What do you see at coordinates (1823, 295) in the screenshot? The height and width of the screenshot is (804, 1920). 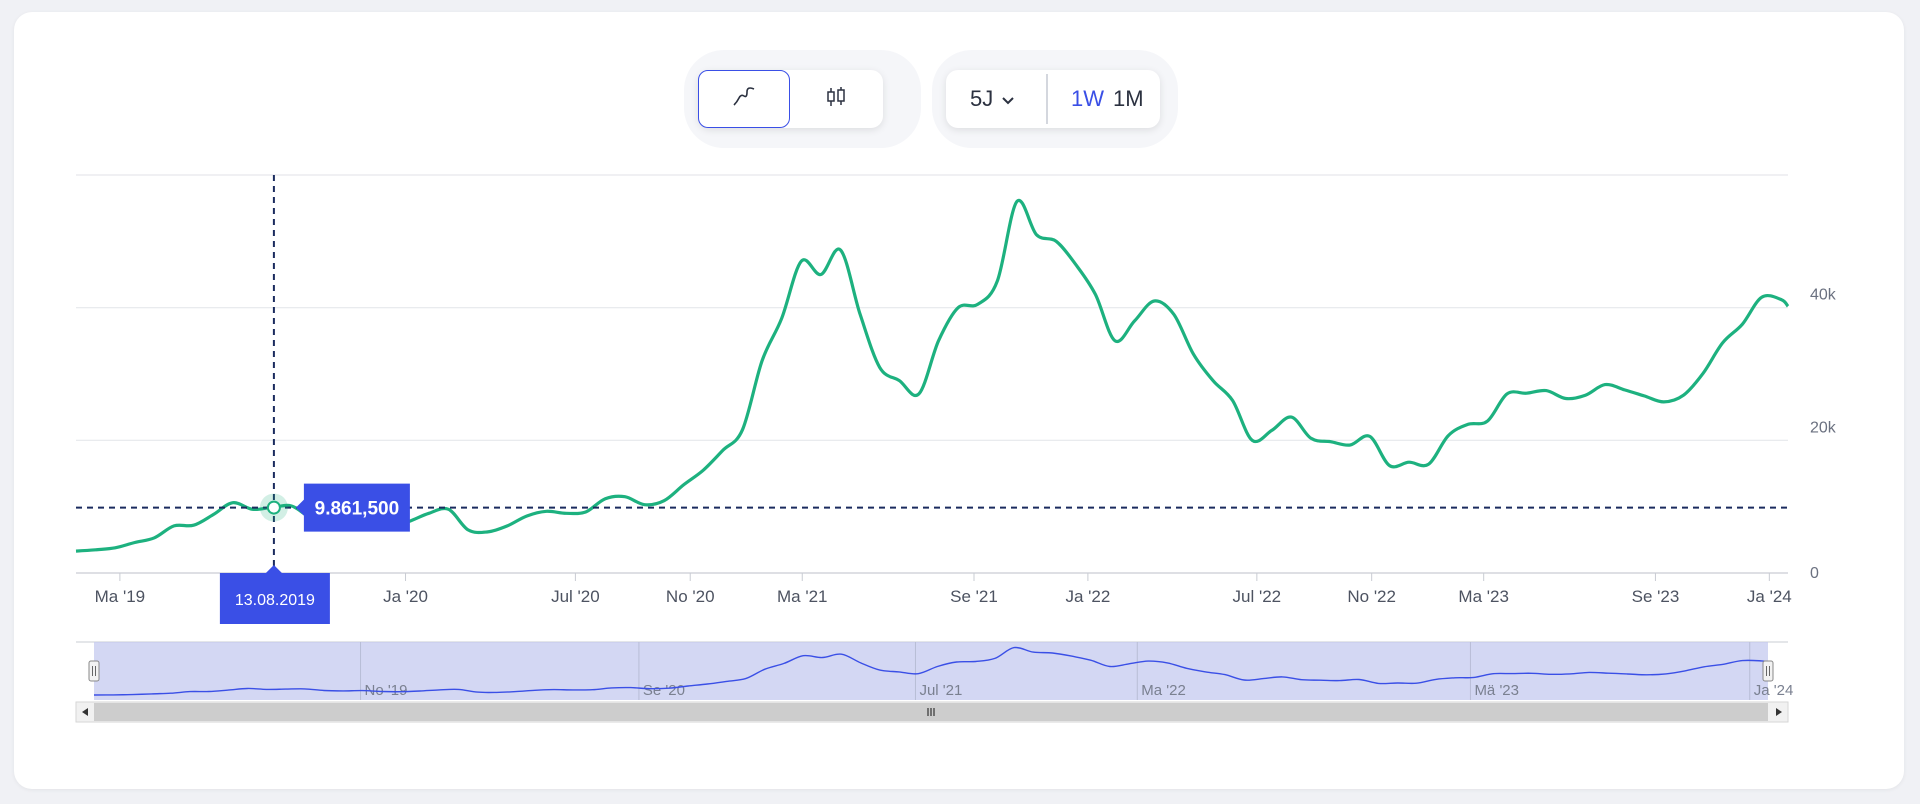 I see `y-tick-label: 40k` at bounding box center [1823, 295].